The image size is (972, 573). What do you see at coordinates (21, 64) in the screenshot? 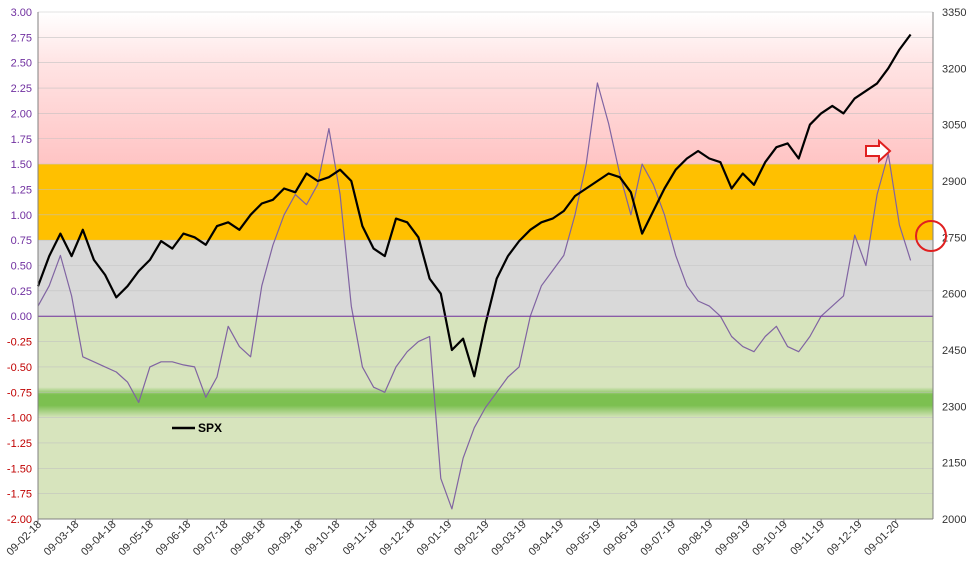
I see `left-tick-label: 2.50` at bounding box center [21, 64].